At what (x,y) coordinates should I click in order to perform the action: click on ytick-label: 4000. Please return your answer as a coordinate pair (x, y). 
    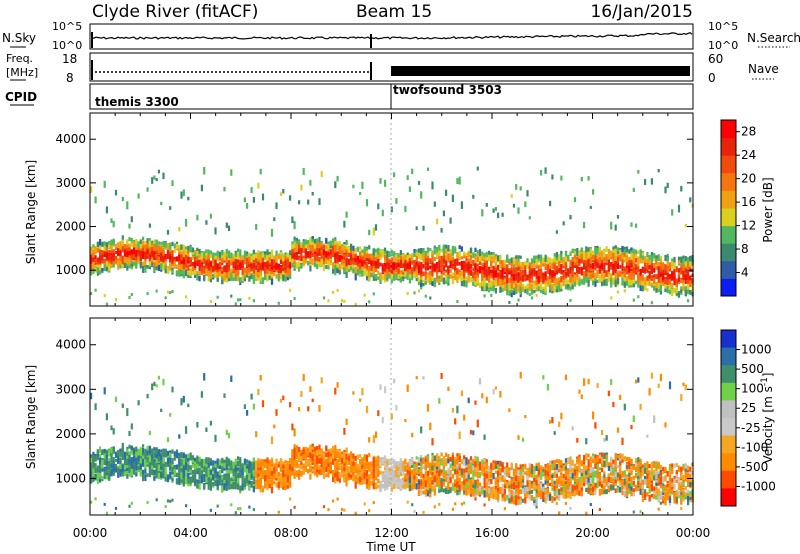
    Looking at the image, I should click on (70, 139).